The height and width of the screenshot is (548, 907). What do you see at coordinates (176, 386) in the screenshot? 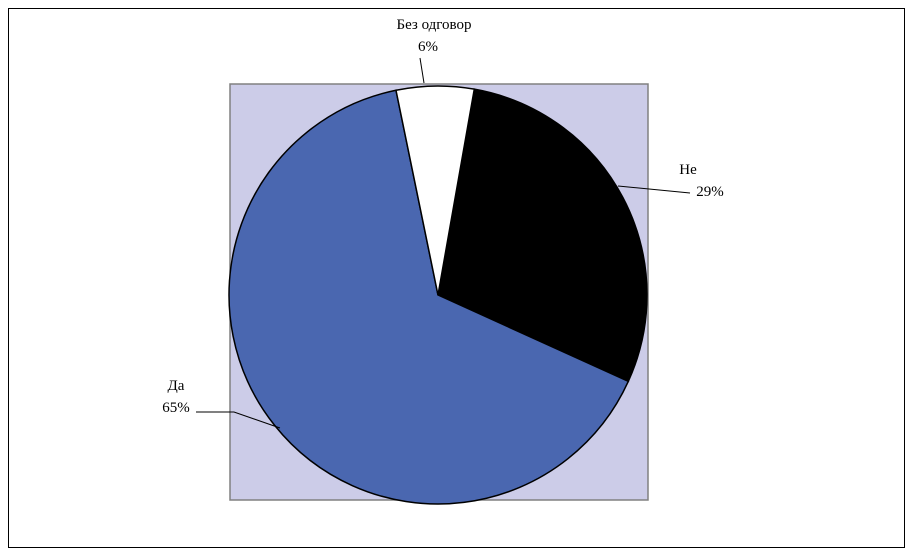
I see `slice-label-da: Да` at bounding box center [176, 386].